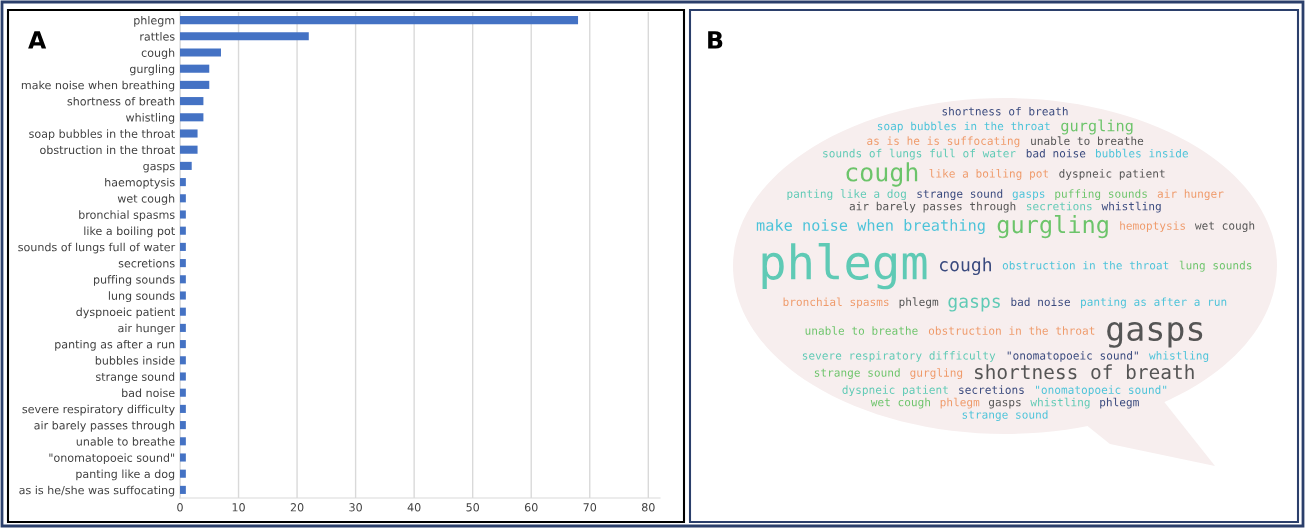 This screenshot has width=1305, height=528. Describe the element at coordinates (963, 127) in the screenshot. I see `text: soap bubbles in the throat` at that location.